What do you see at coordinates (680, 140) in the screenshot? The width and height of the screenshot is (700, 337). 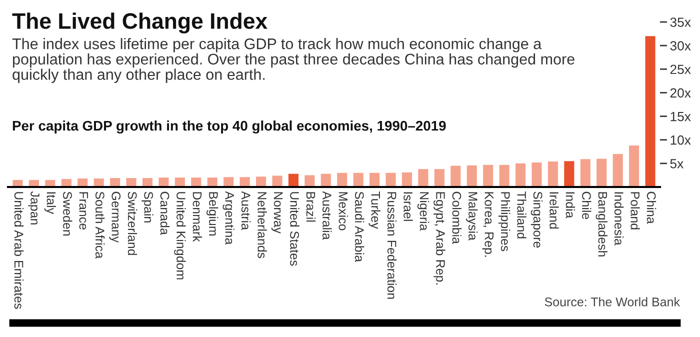 I see `y-tick-label: 10x` at bounding box center [680, 140].